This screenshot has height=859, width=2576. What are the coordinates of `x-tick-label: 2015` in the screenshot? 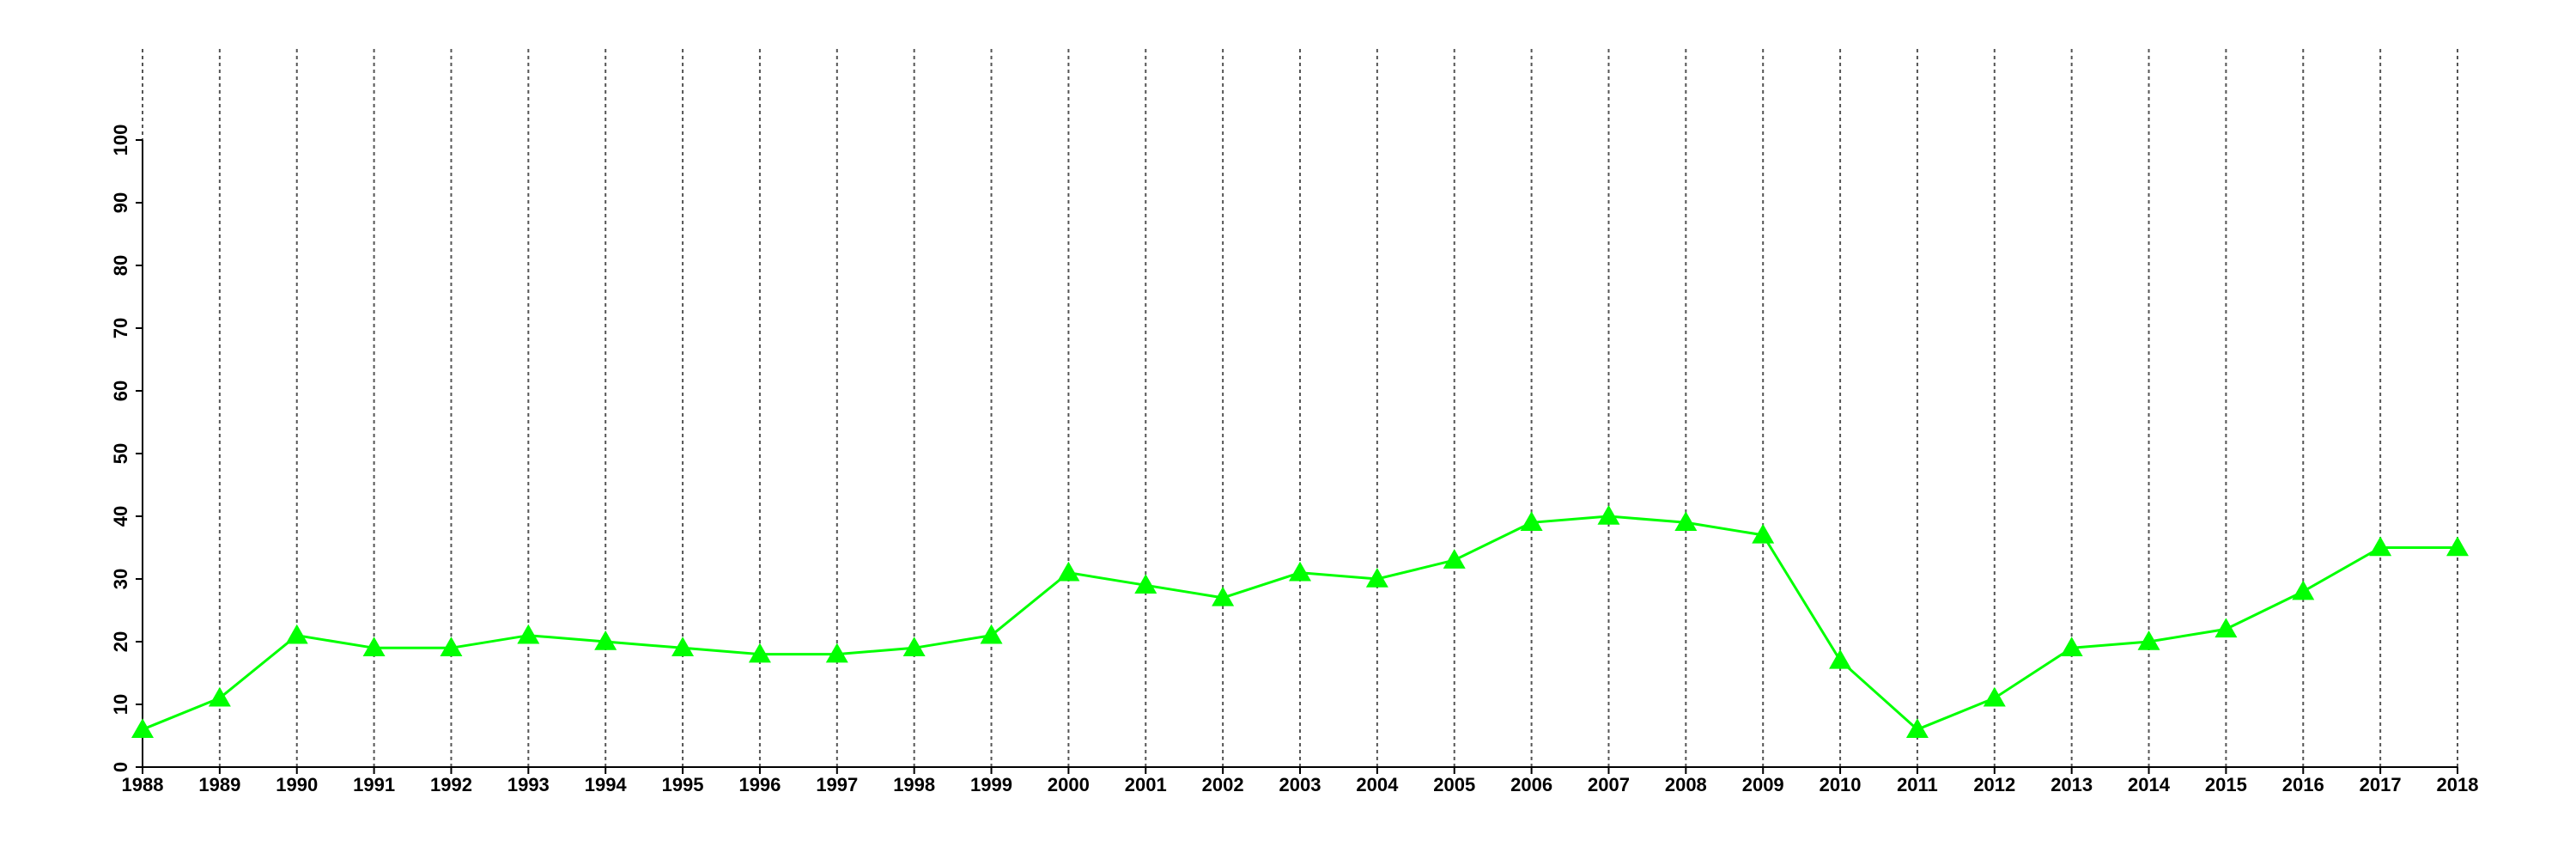 It's located at (2226, 784).